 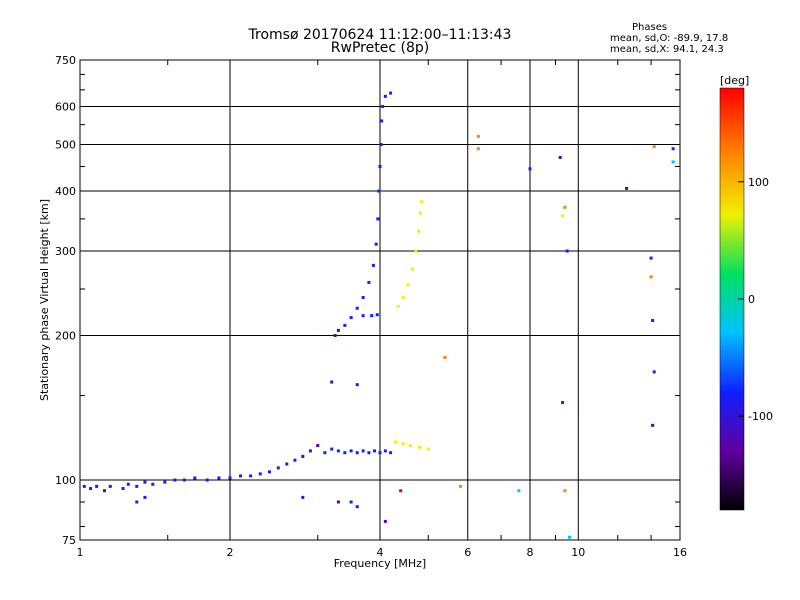 What do you see at coordinates (758, 182) in the screenshot?
I see `colorbar-tick-label: 100` at bounding box center [758, 182].